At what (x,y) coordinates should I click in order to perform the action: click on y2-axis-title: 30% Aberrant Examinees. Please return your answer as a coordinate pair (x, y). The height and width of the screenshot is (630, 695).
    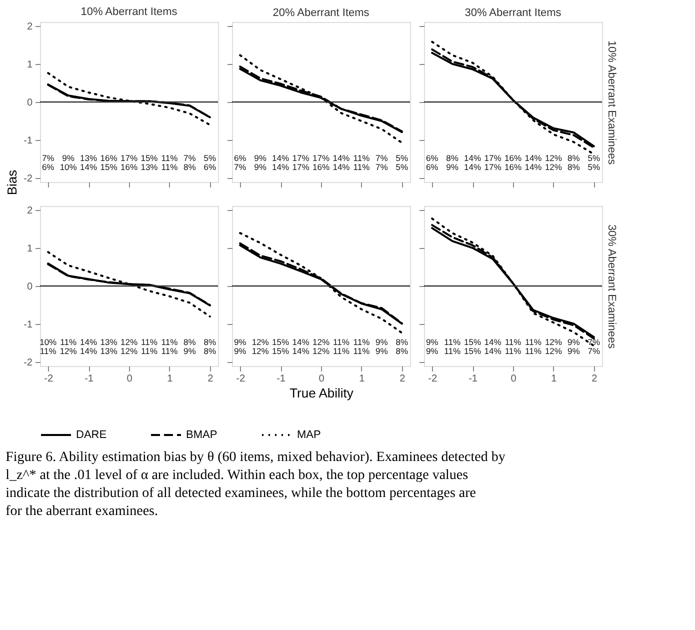
    Looking at the image, I should click on (612, 287).